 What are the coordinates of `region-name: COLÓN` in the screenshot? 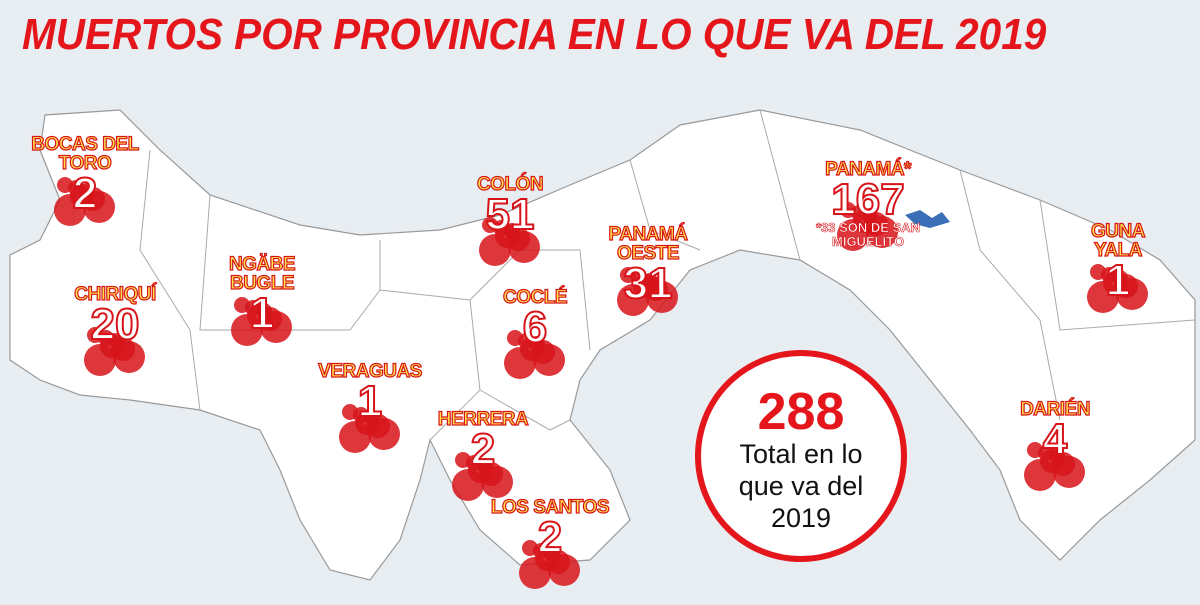 It's located at (510, 184).